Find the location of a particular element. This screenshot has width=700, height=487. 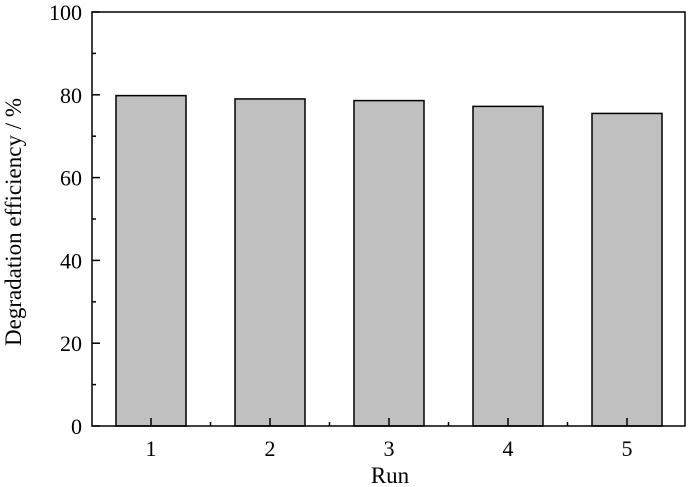

x-tick-label-3: 3 is located at coordinates (389, 448).